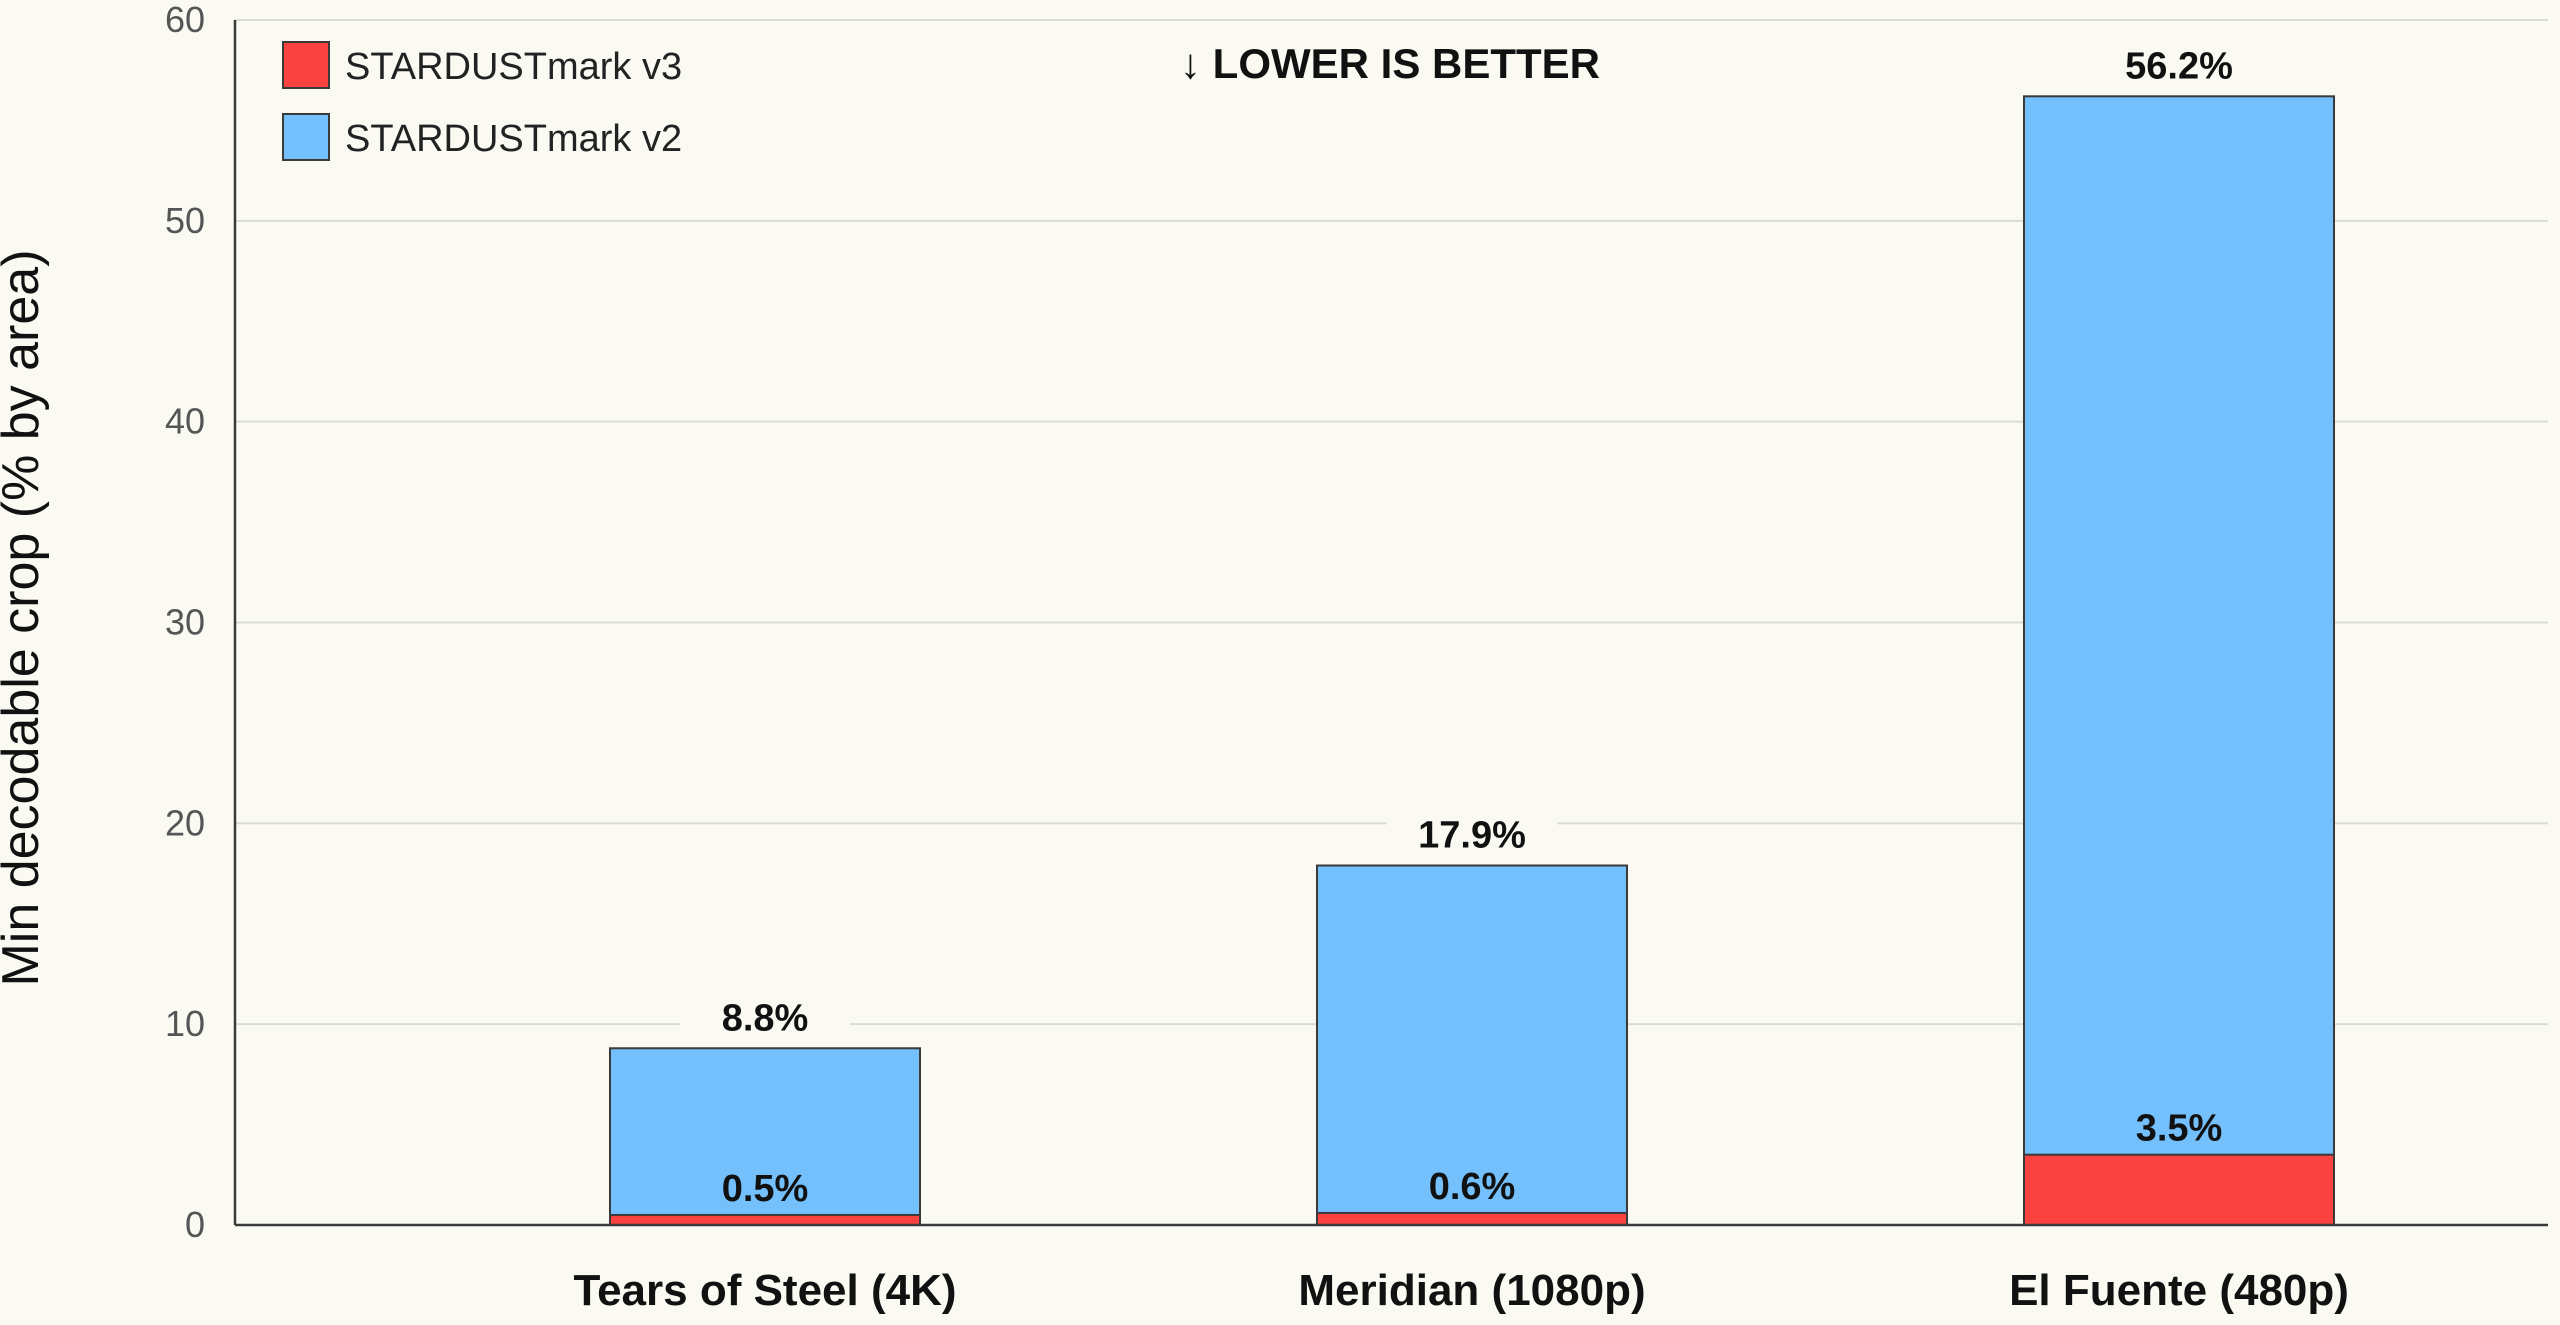  Describe the element at coordinates (764, 1290) in the screenshot. I see `x-tick-label: Tears of Steel (4K)` at that location.